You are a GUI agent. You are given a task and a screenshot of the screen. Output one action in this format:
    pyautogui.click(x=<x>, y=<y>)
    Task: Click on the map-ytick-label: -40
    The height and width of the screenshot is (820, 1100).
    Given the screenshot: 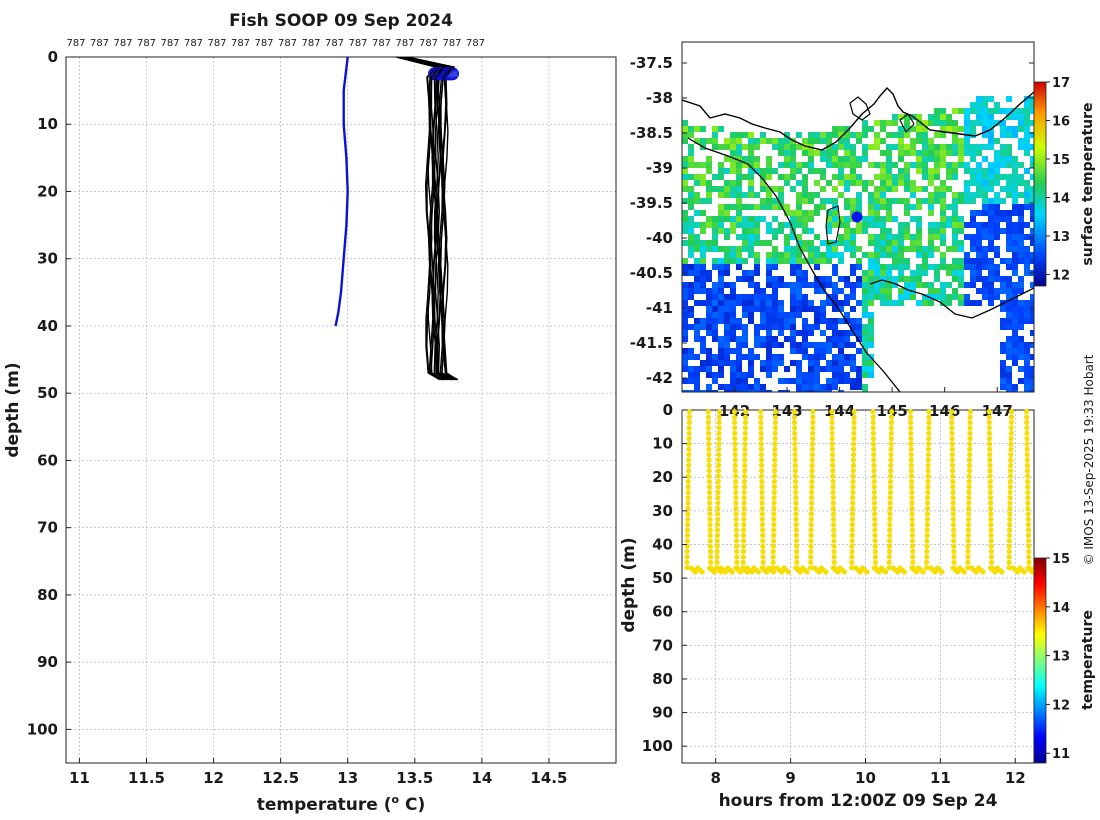 What is the action you would take?
    pyautogui.click(x=659, y=238)
    